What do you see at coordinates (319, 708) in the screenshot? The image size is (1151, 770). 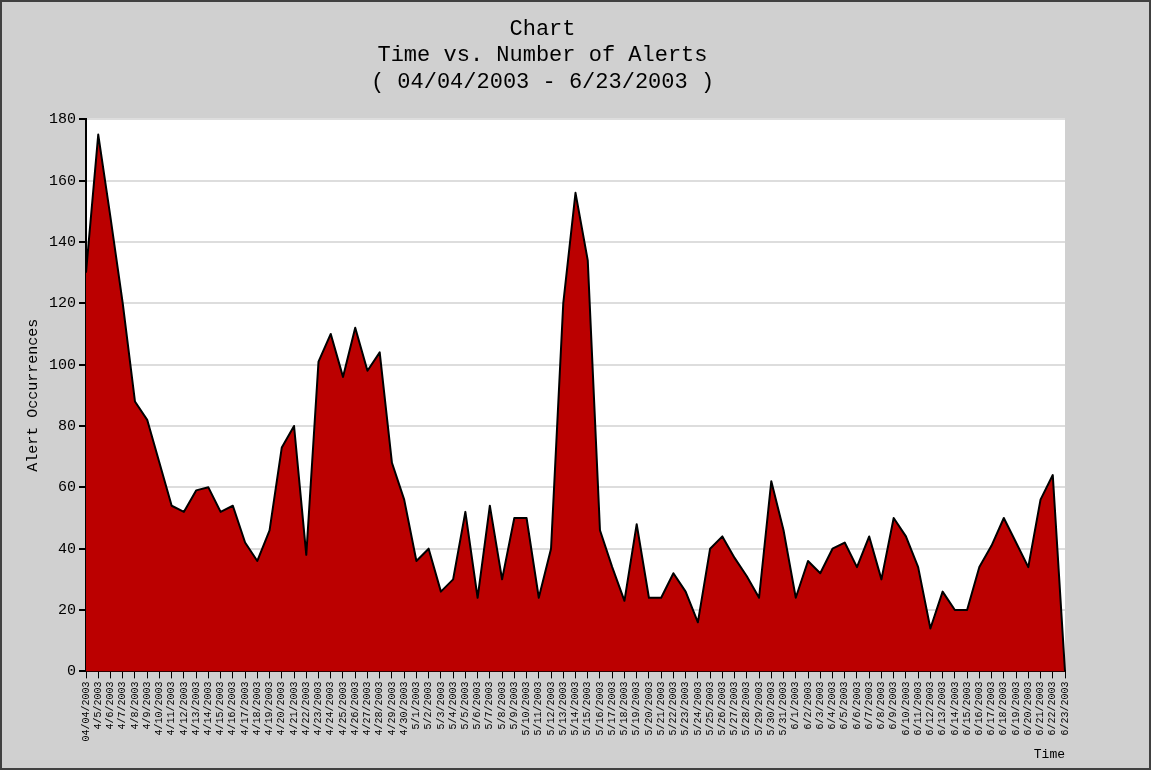 I see `x-tick-label: 4/23/2003` at bounding box center [319, 708].